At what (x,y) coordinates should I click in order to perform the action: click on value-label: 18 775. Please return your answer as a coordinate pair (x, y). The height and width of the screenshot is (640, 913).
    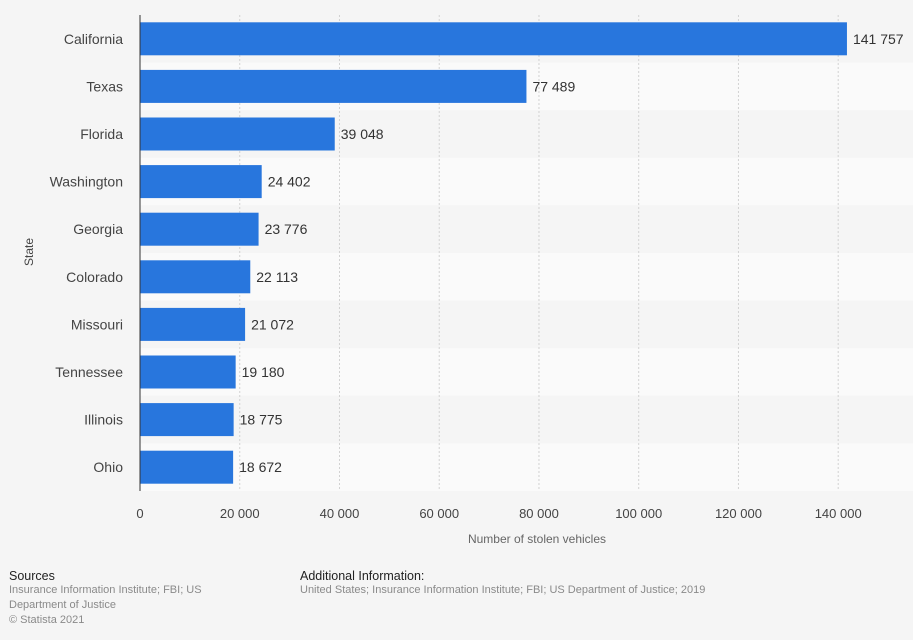
    Looking at the image, I should click on (261, 420).